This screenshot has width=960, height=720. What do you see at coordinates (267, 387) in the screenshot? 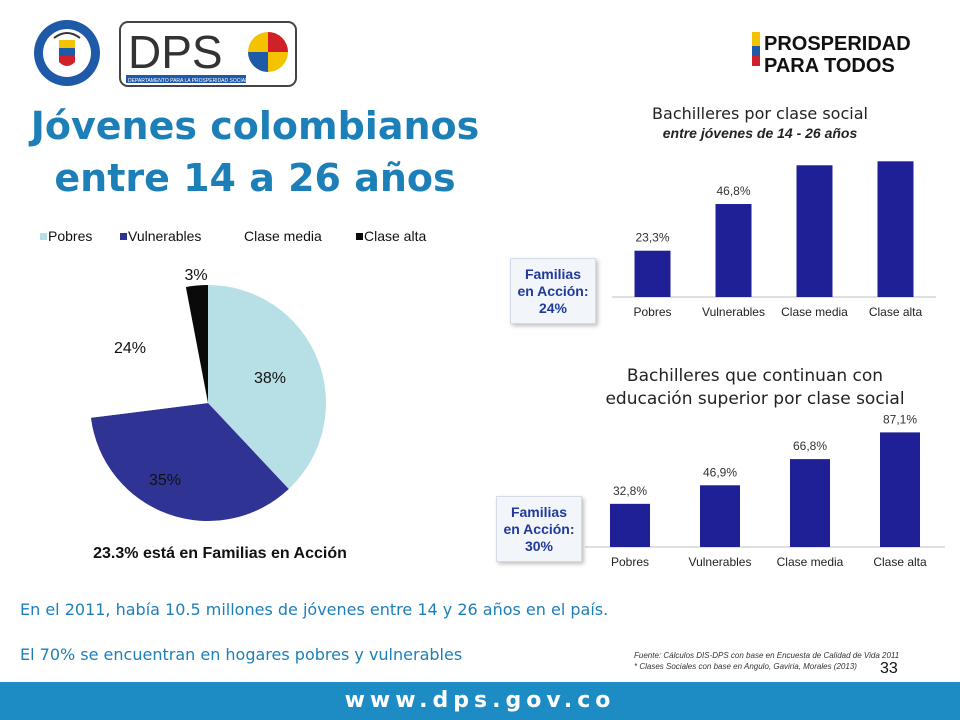
I see `pie-slice-pobres` at bounding box center [267, 387].